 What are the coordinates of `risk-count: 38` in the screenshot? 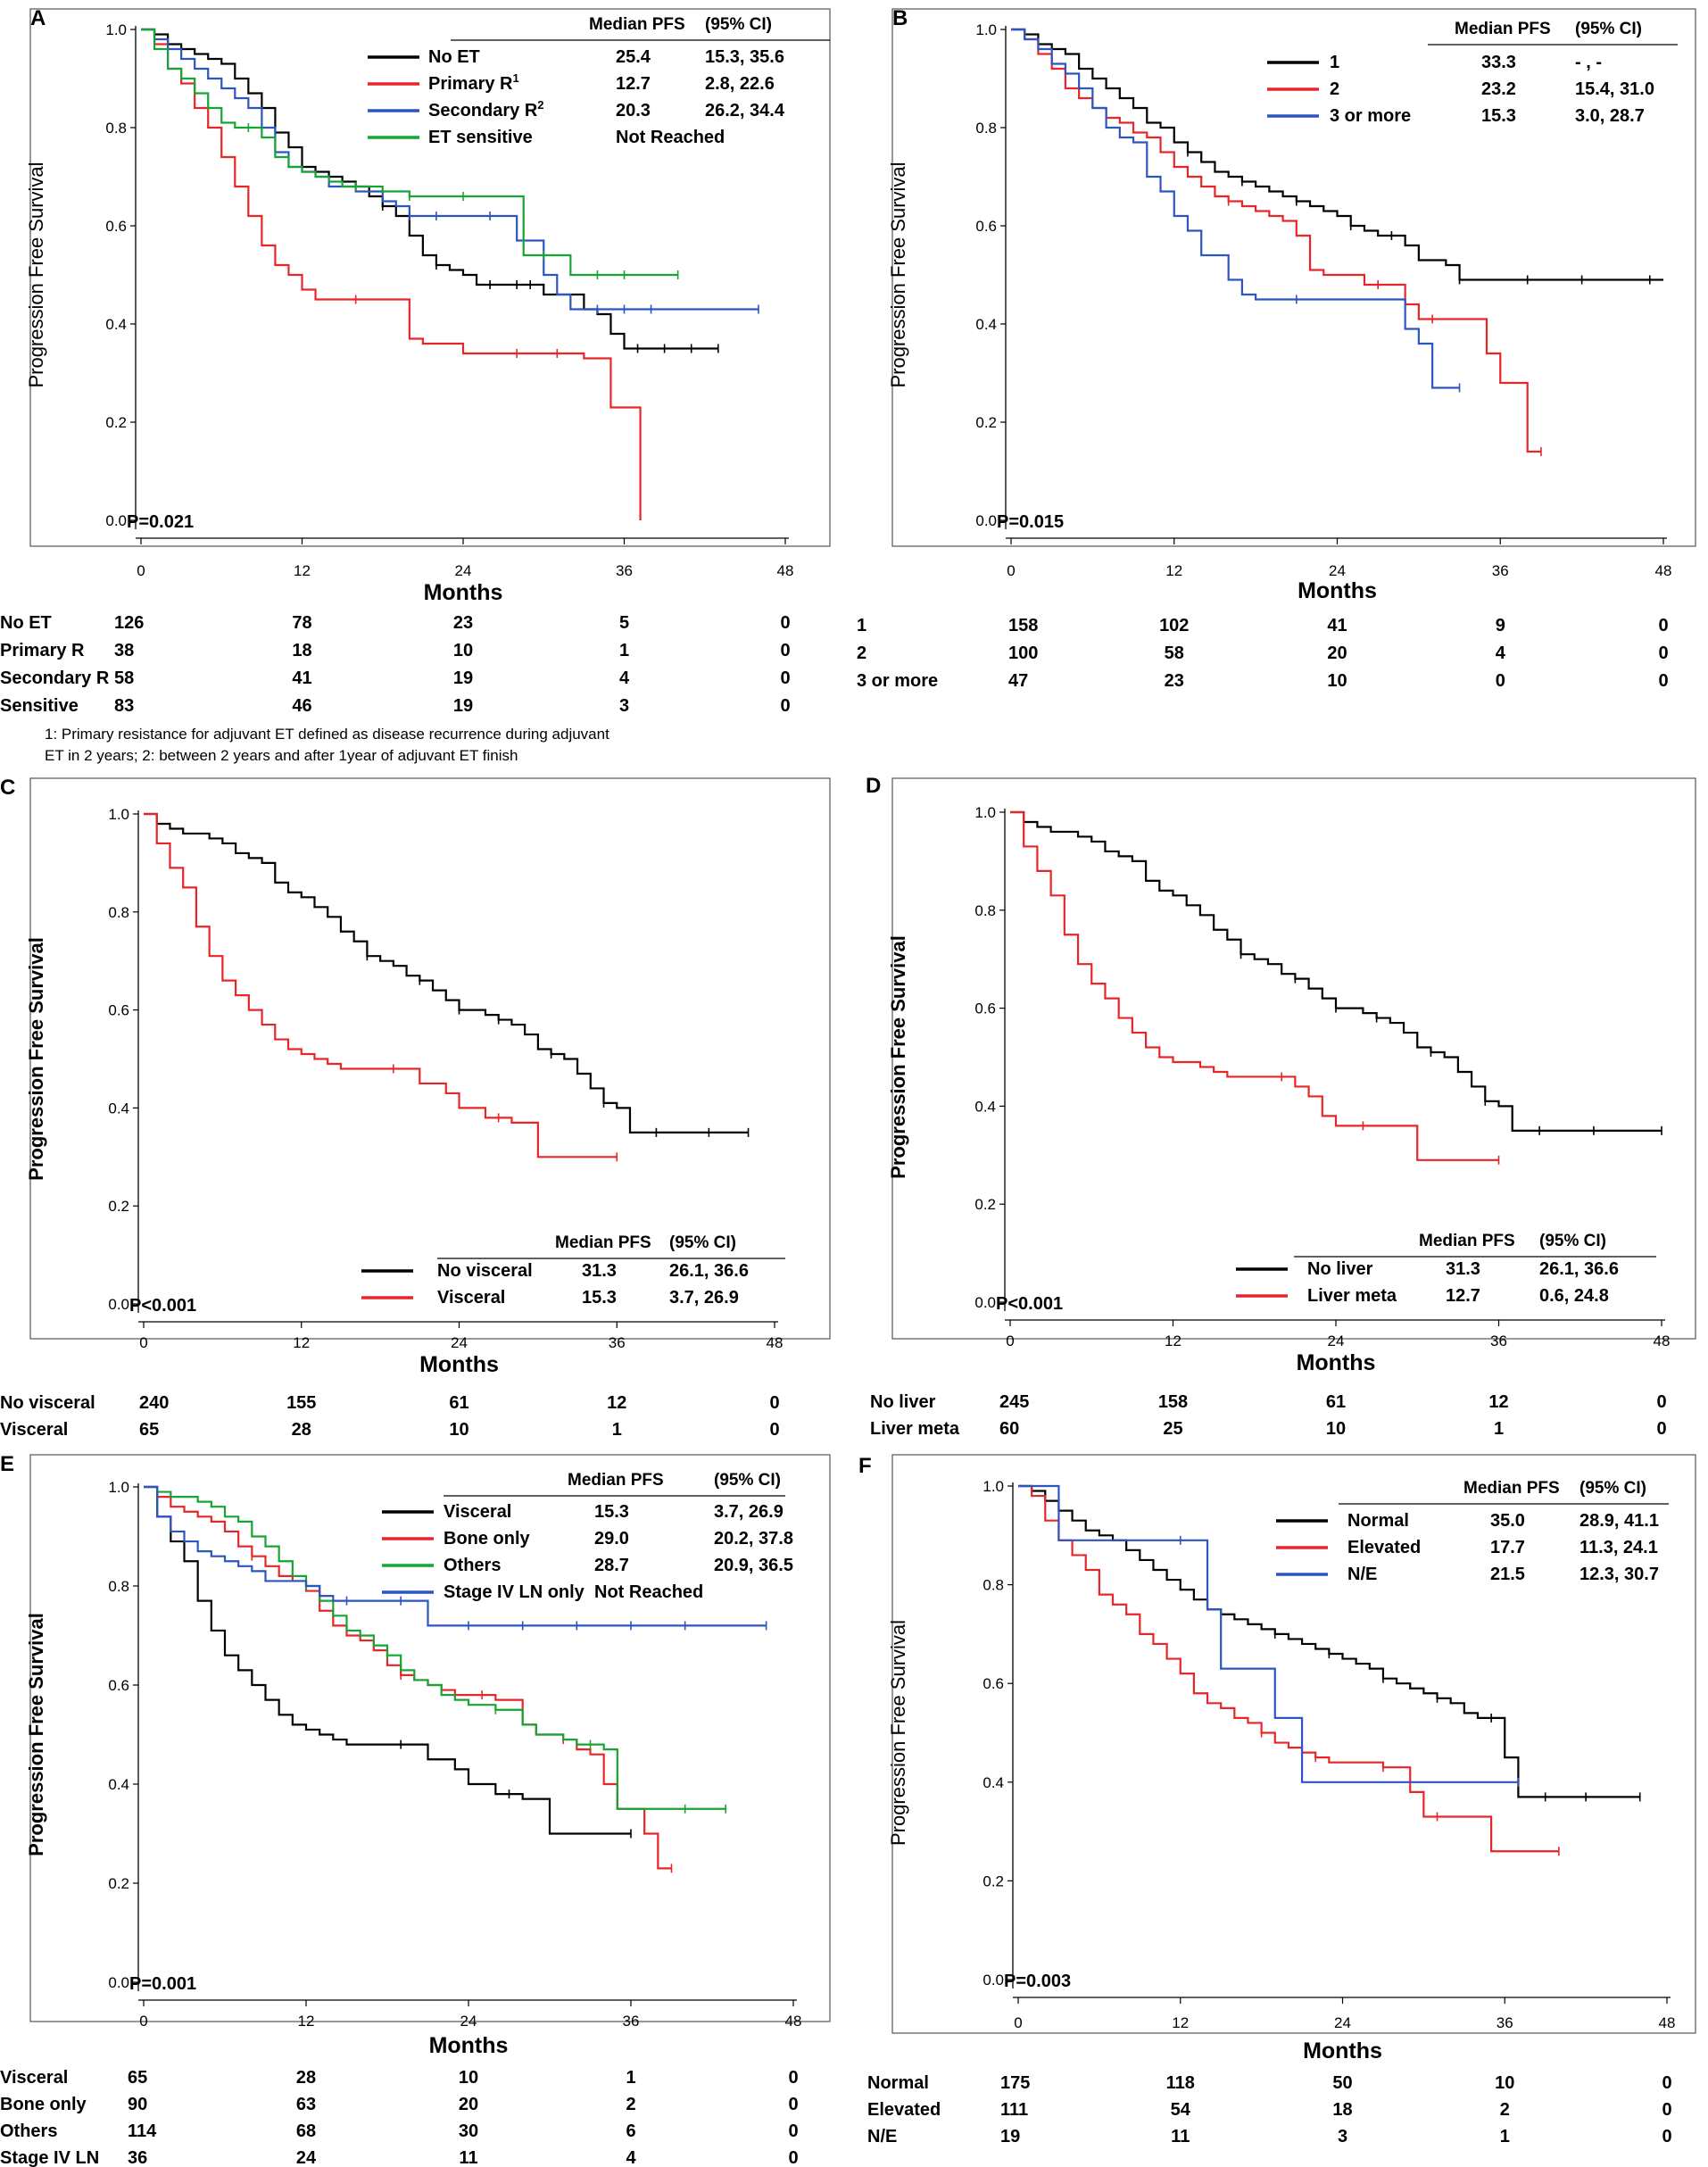 It's located at (124, 650).